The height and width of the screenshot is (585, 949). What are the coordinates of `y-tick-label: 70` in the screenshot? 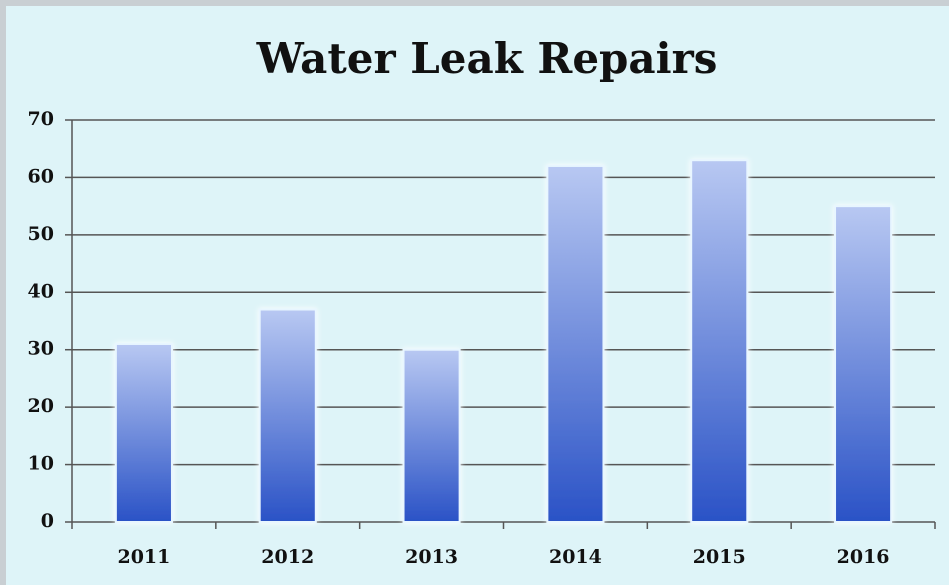 It's located at (41, 119).